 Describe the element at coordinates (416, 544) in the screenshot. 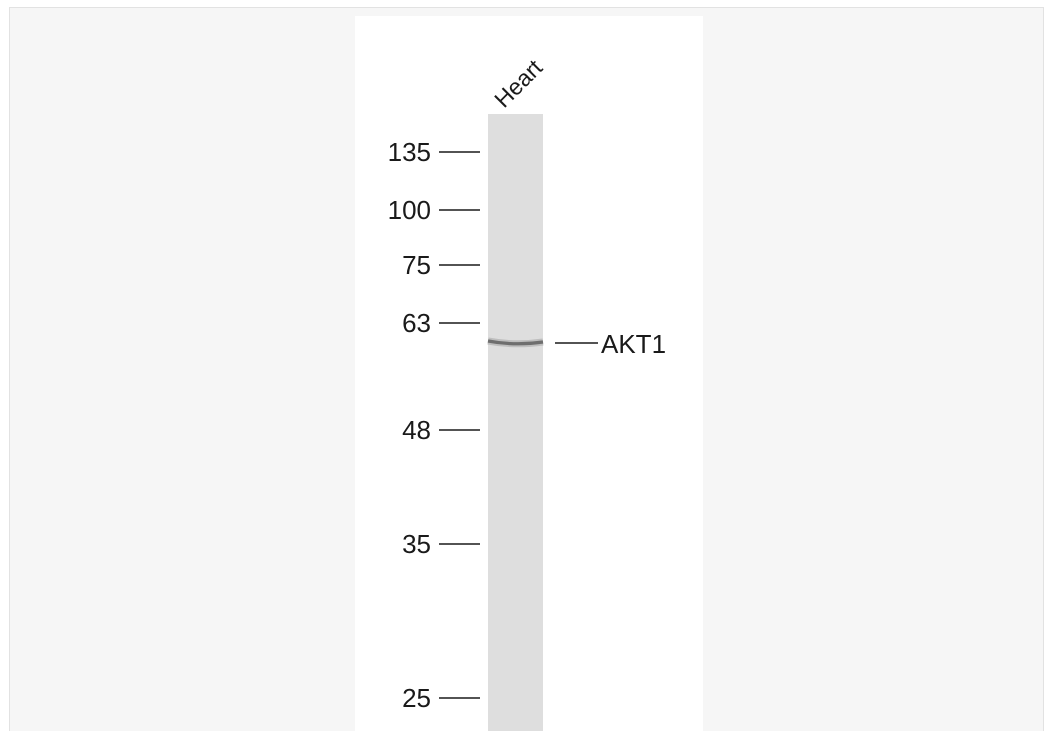

I see `marker-label: 35` at that location.